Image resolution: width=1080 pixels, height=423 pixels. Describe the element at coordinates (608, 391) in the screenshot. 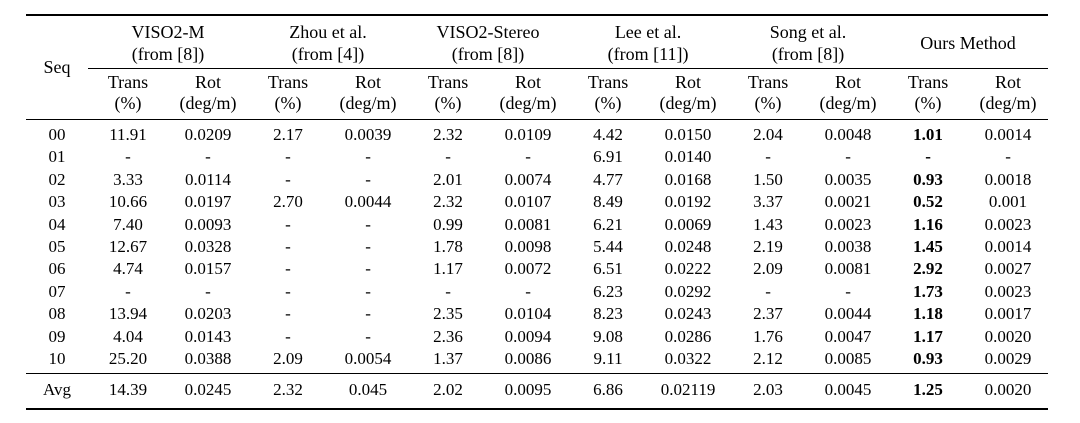

I see `value-cell: 6.86` at that location.